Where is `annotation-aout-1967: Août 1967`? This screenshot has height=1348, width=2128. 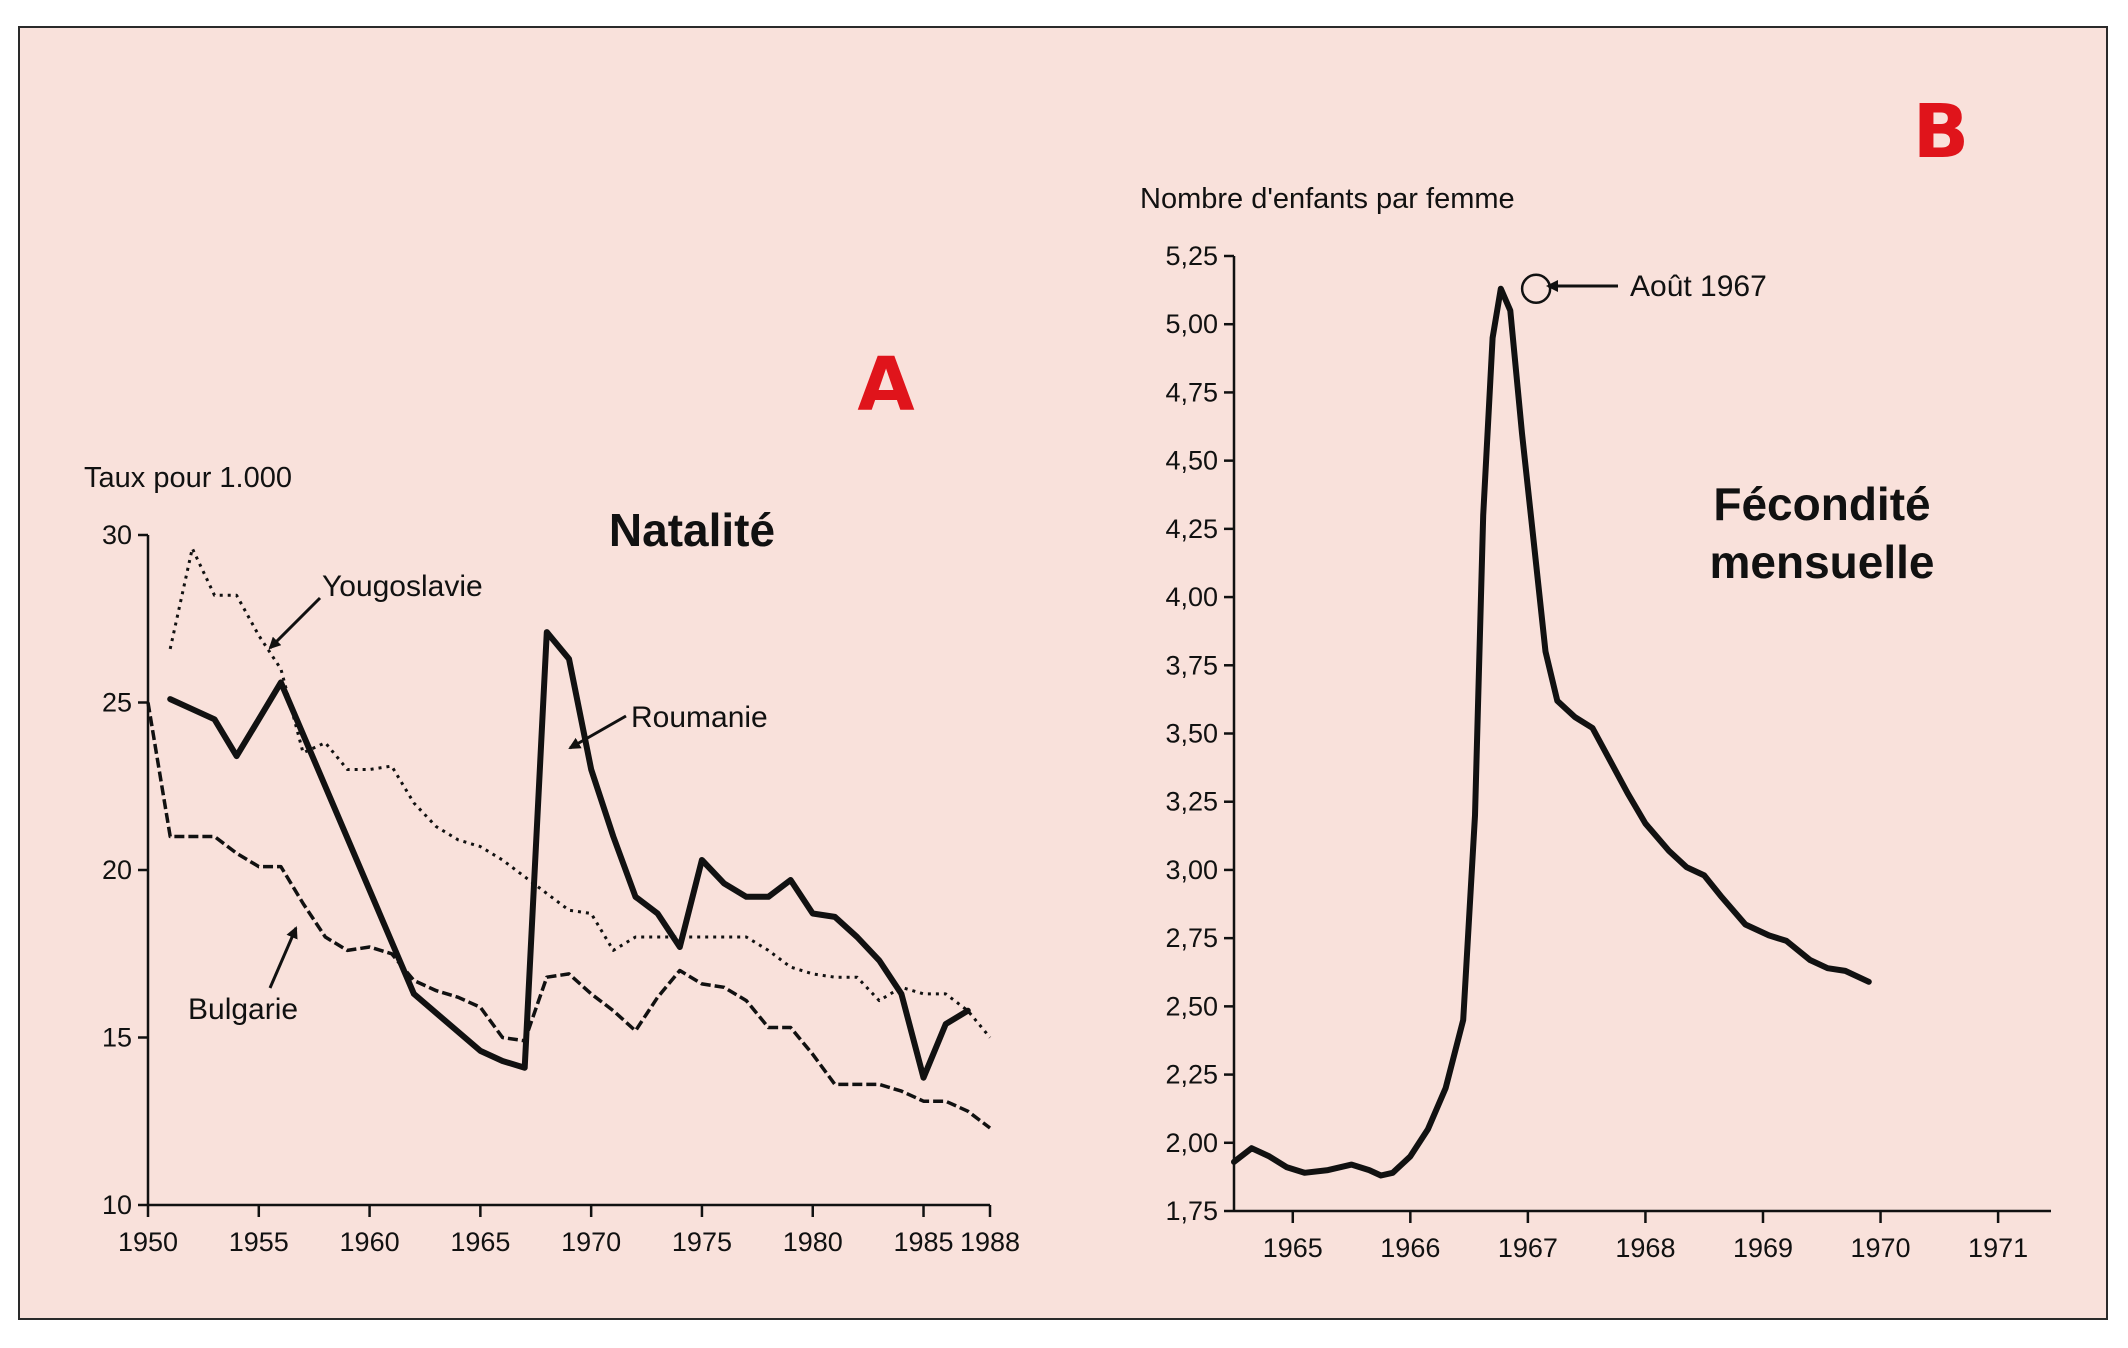 annotation-aout-1967: Août 1967 is located at coordinates (1698, 286).